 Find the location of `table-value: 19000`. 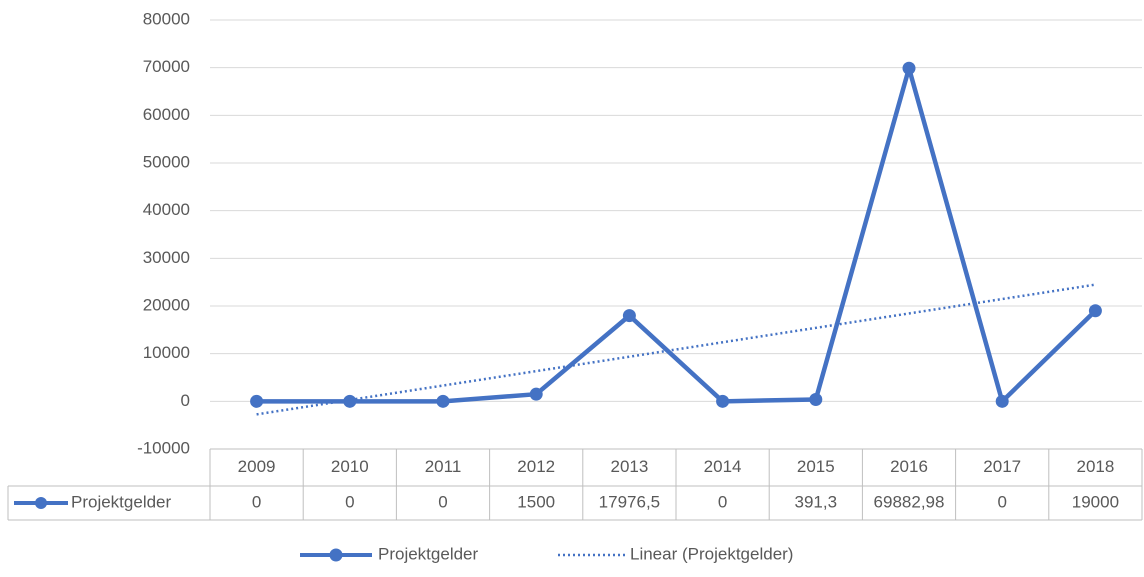

table-value: 19000 is located at coordinates (1095, 501).